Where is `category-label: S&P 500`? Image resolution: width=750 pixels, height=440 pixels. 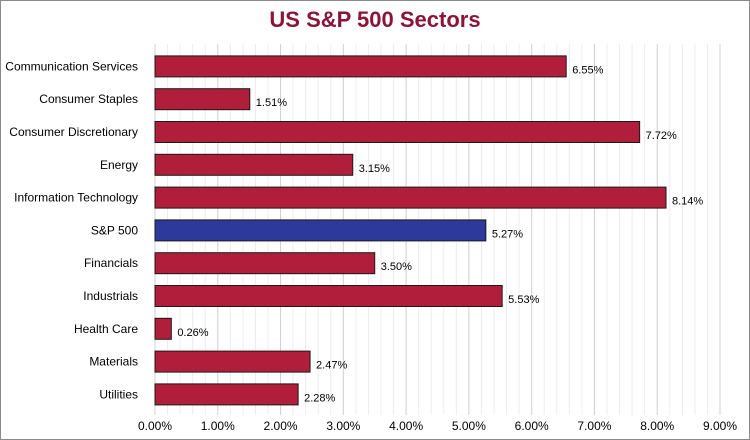 category-label: S&P 500 is located at coordinates (114, 230).